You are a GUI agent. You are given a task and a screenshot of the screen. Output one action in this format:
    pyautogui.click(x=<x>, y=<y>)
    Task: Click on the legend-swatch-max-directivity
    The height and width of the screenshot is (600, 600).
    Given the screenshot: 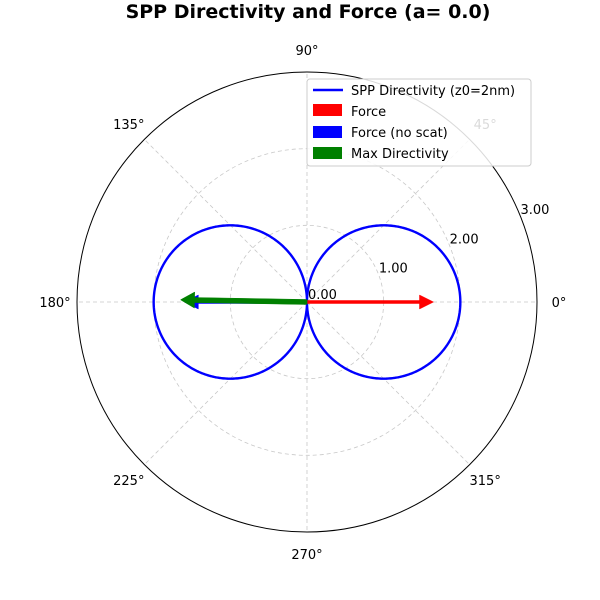 What is the action you would take?
    pyautogui.click(x=327, y=153)
    